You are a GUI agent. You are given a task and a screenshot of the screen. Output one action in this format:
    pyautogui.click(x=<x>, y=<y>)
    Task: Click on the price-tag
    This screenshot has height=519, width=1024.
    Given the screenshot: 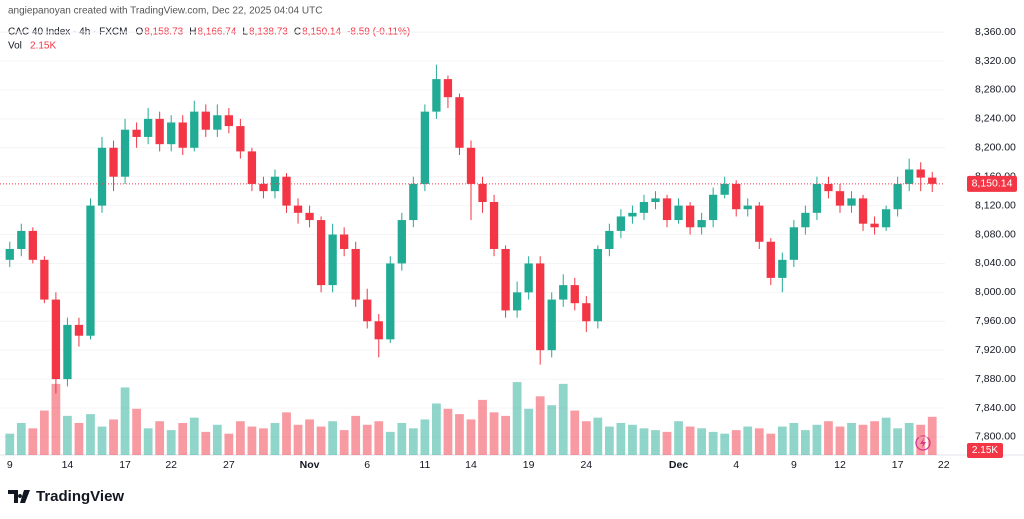 What is the action you would take?
    pyautogui.click(x=992, y=183)
    